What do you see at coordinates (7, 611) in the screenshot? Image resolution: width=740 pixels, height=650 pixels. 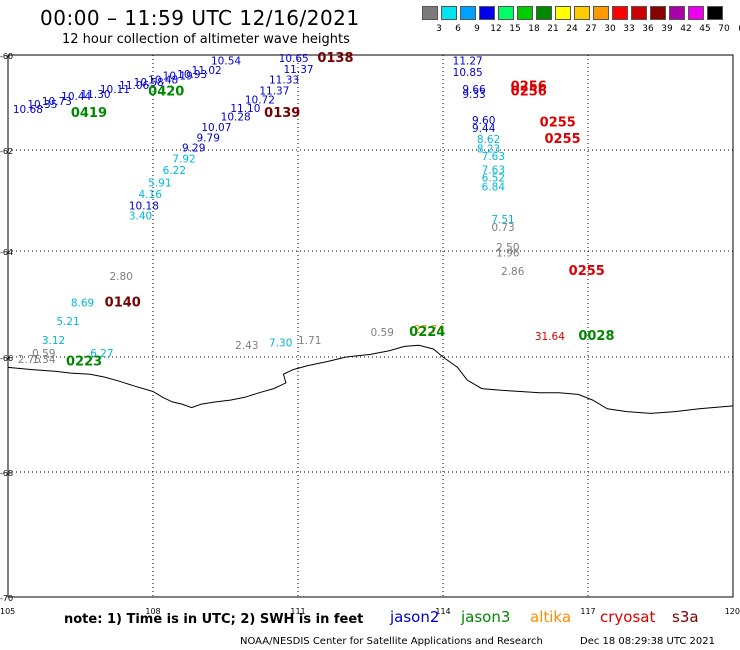 I see `longitude-label: 105` at bounding box center [7, 611].